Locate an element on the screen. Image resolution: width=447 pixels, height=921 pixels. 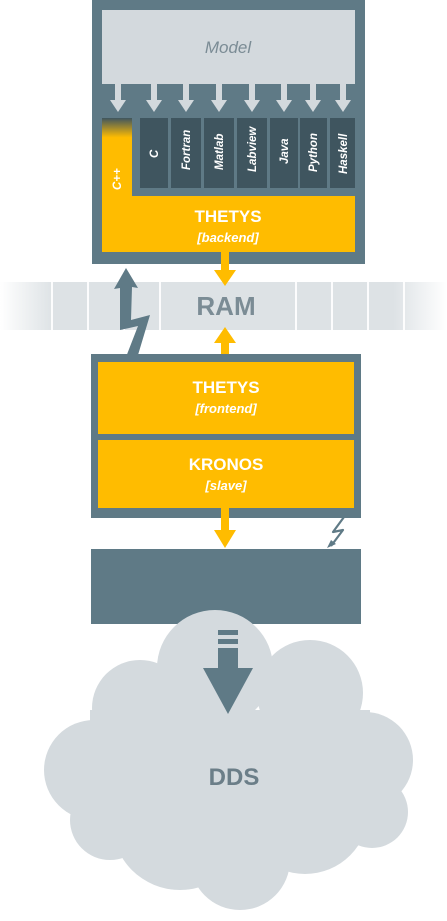
slave-title: KRONOS is located at coordinates (226, 464).